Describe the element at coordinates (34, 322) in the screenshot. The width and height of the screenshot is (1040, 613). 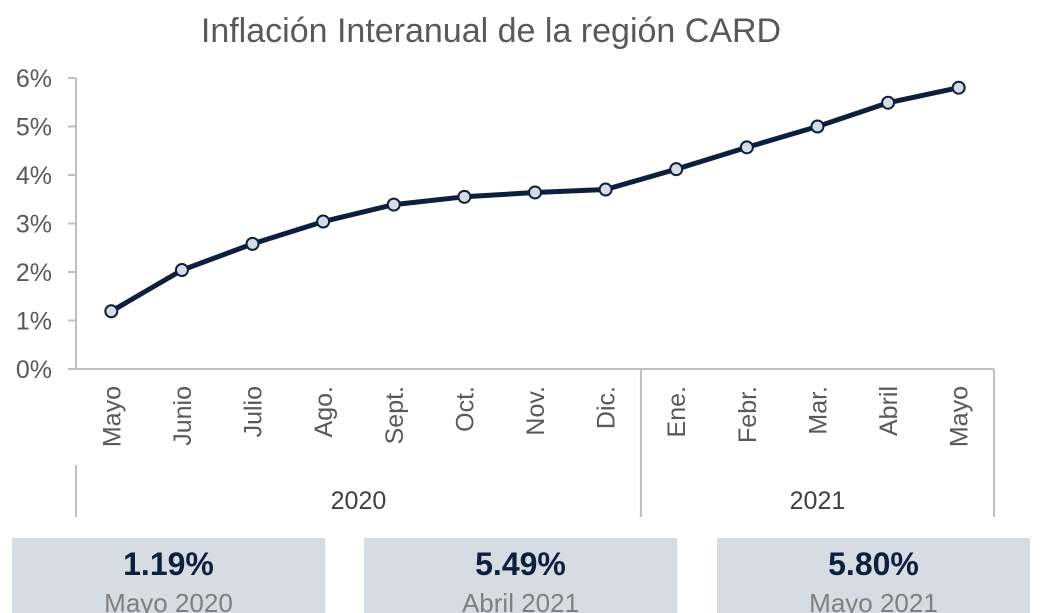
I see `y-tick-label: 1%` at that location.